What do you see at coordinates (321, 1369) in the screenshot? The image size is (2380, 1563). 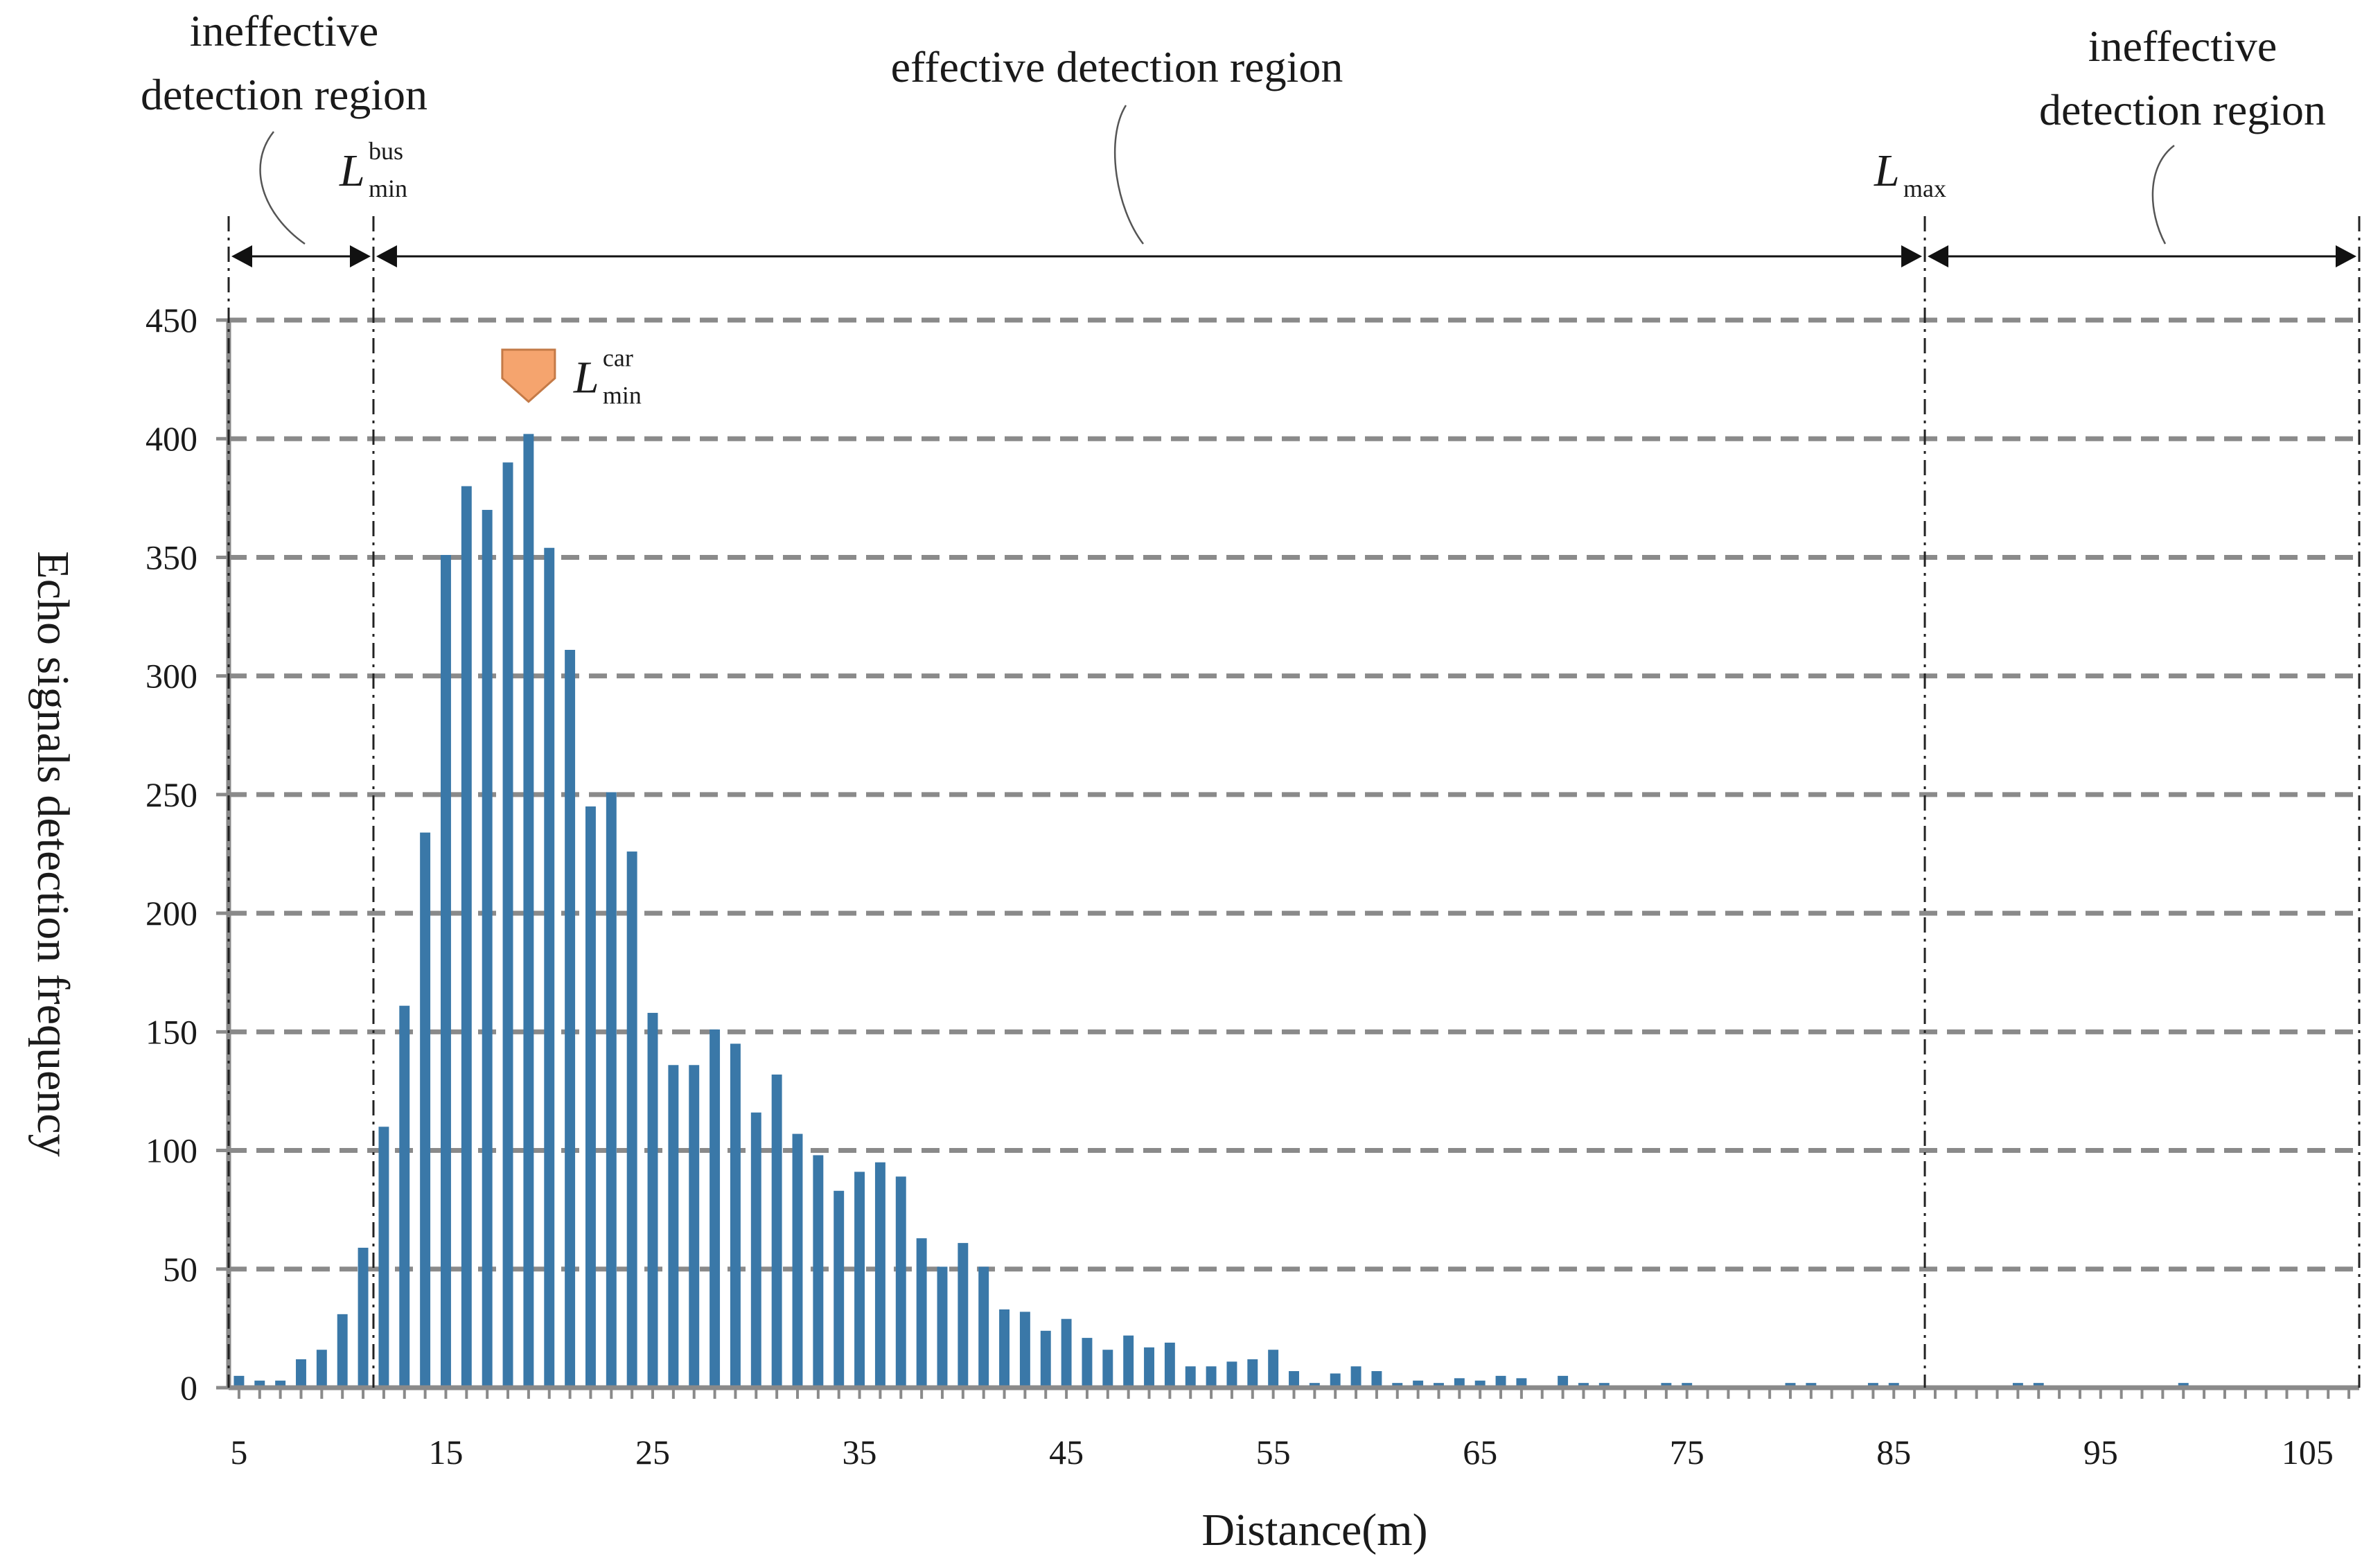 I see `bar-9m` at bounding box center [321, 1369].